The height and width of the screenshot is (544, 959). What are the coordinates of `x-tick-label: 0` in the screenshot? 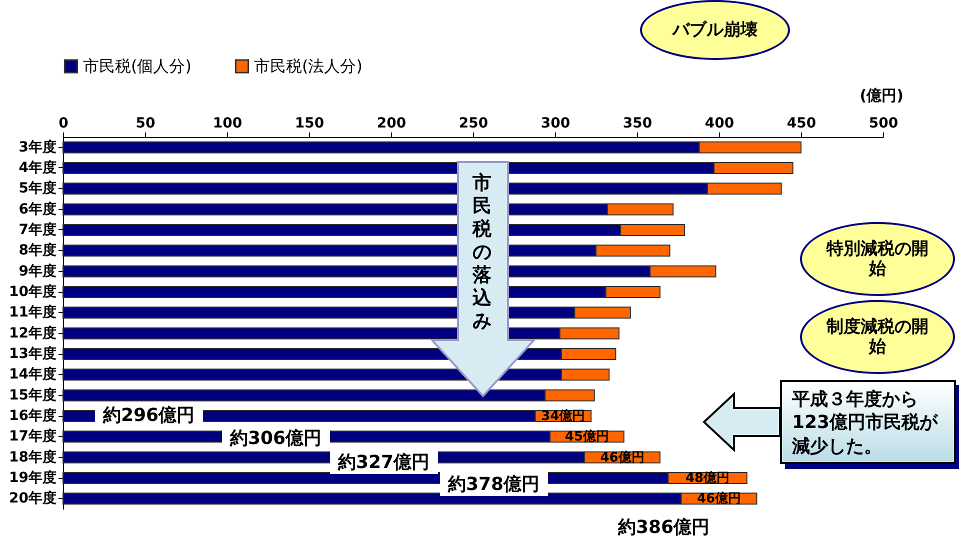 It's located at (63, 124).